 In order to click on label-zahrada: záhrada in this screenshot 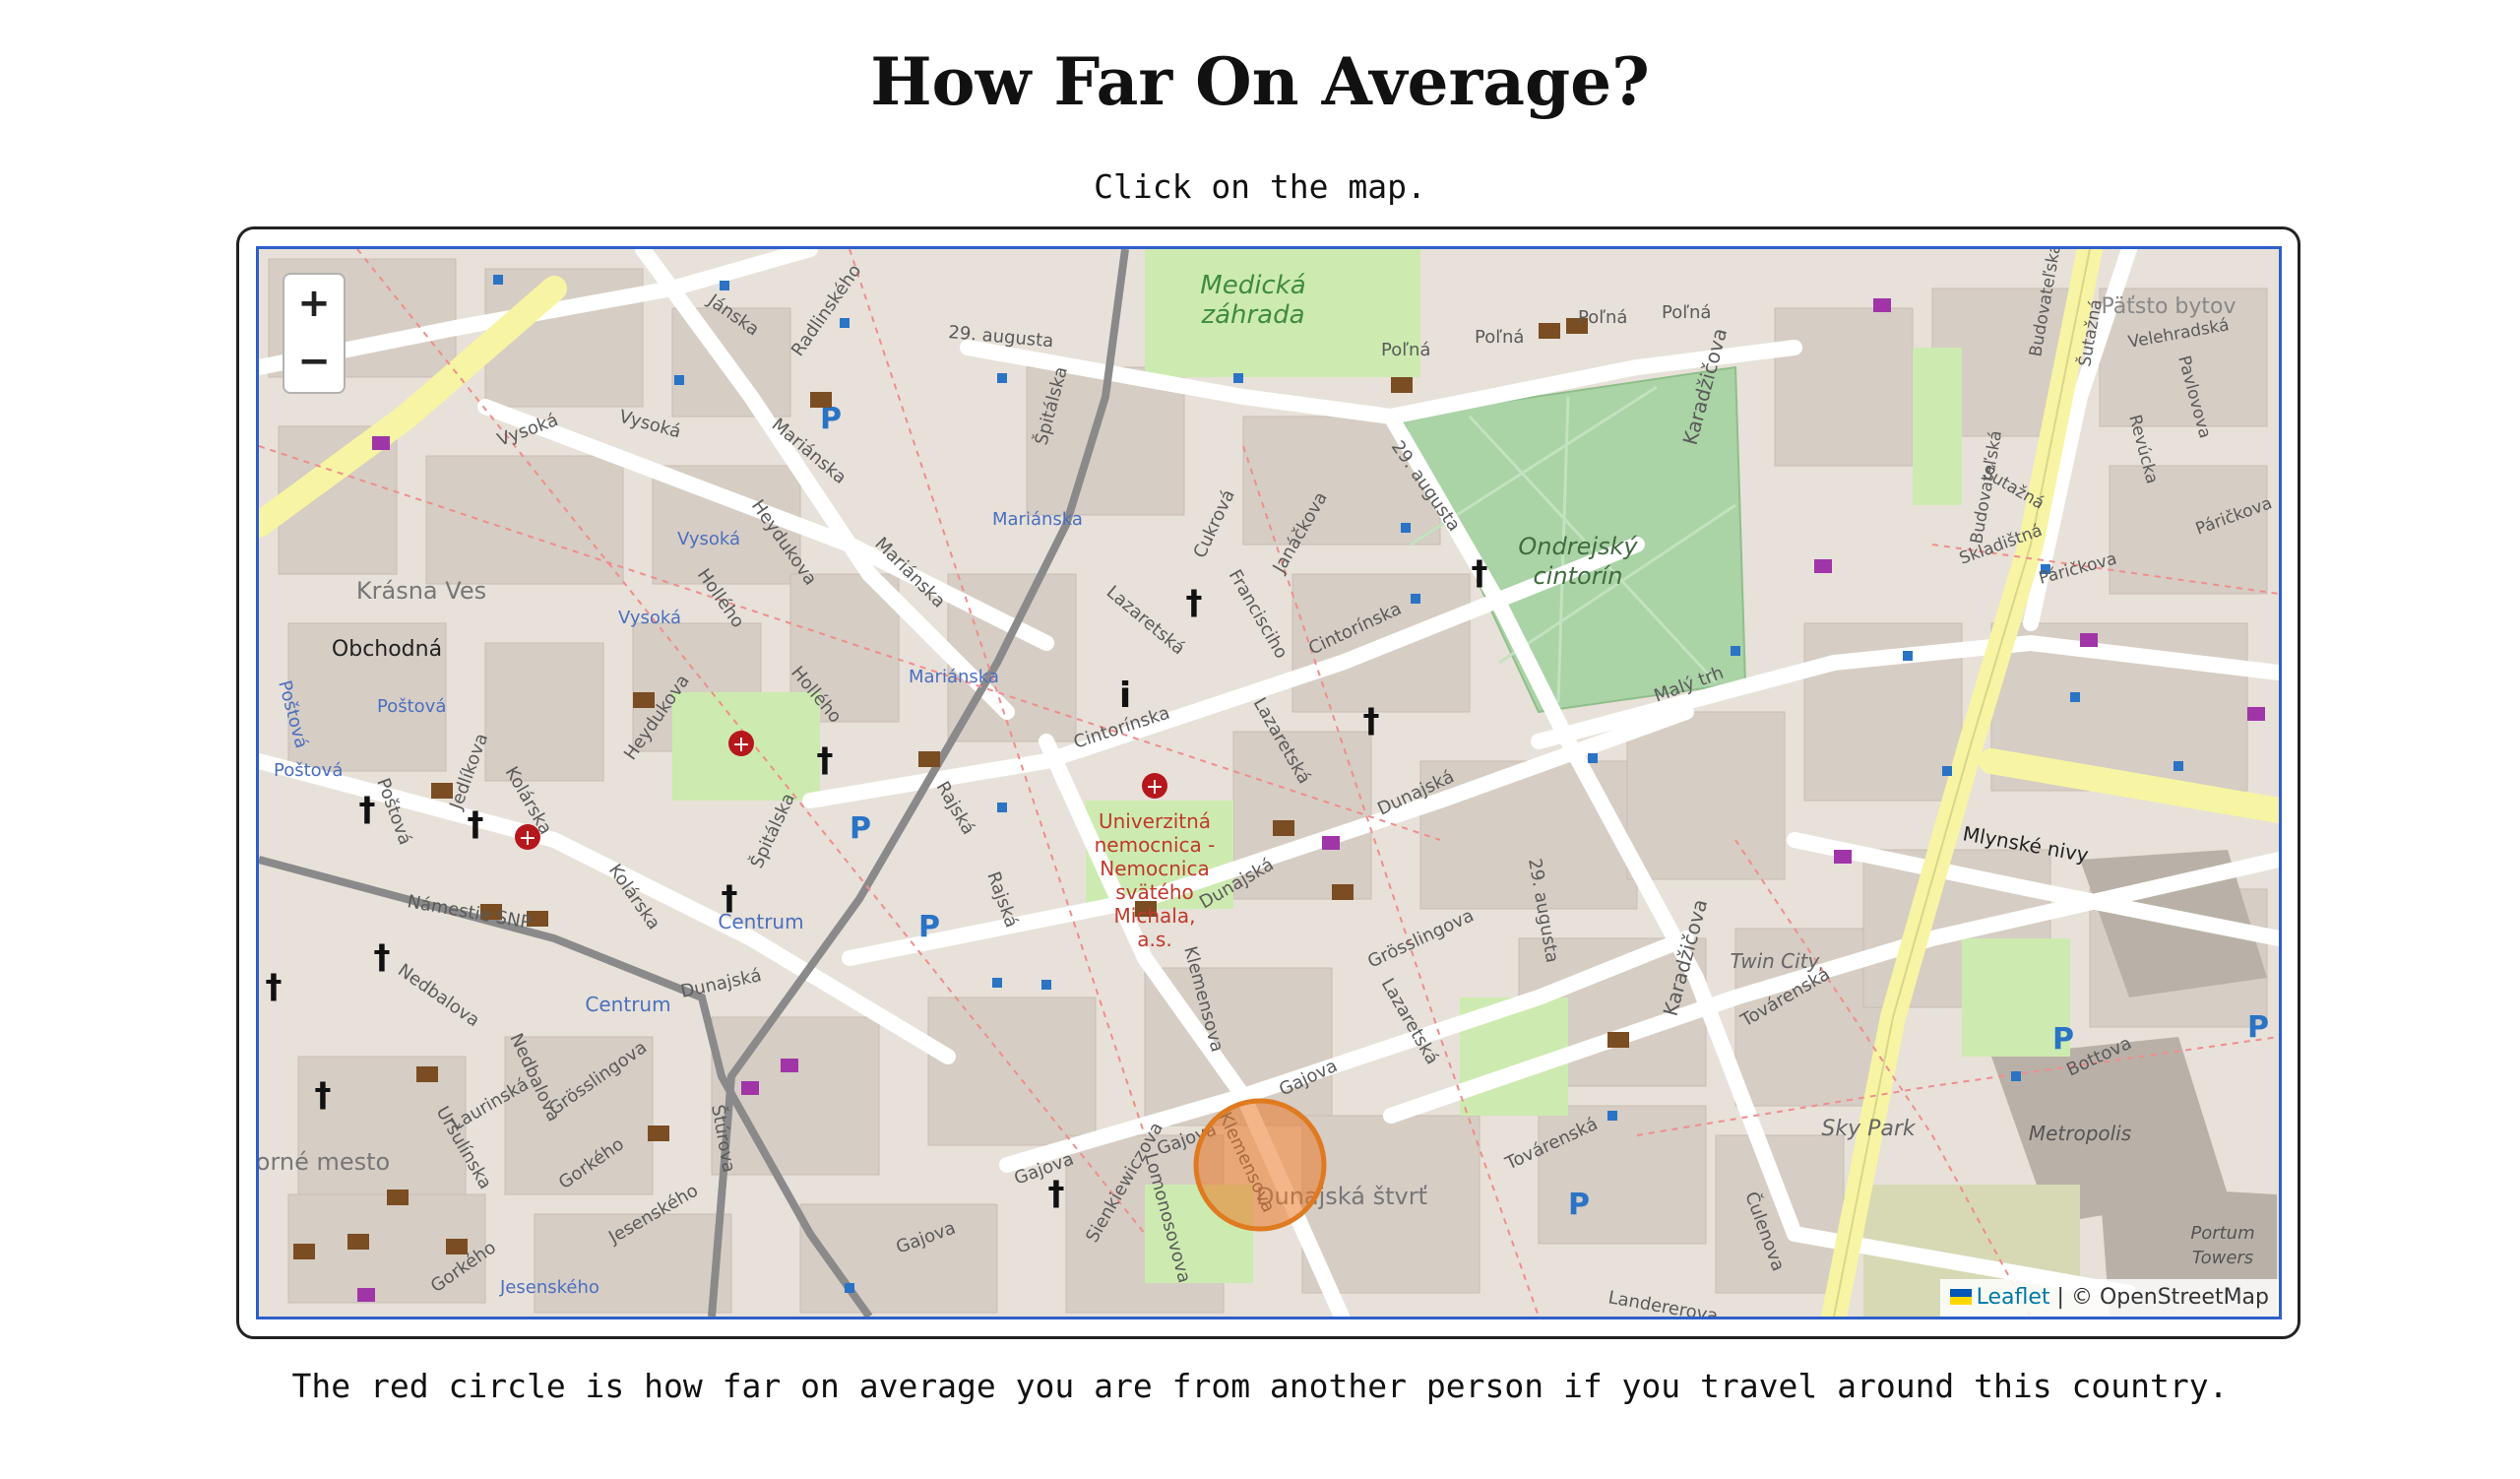, I will do `click(1252, 315)`.